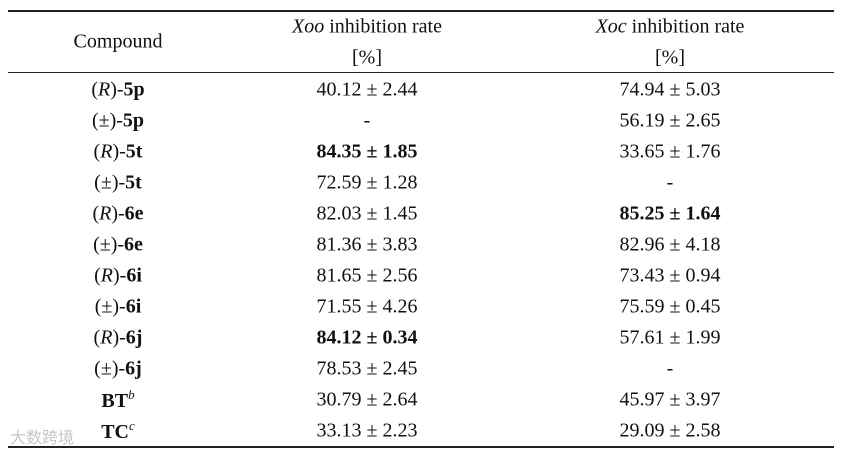  I want to click on compound-cell: TCc, so click(118, 431).